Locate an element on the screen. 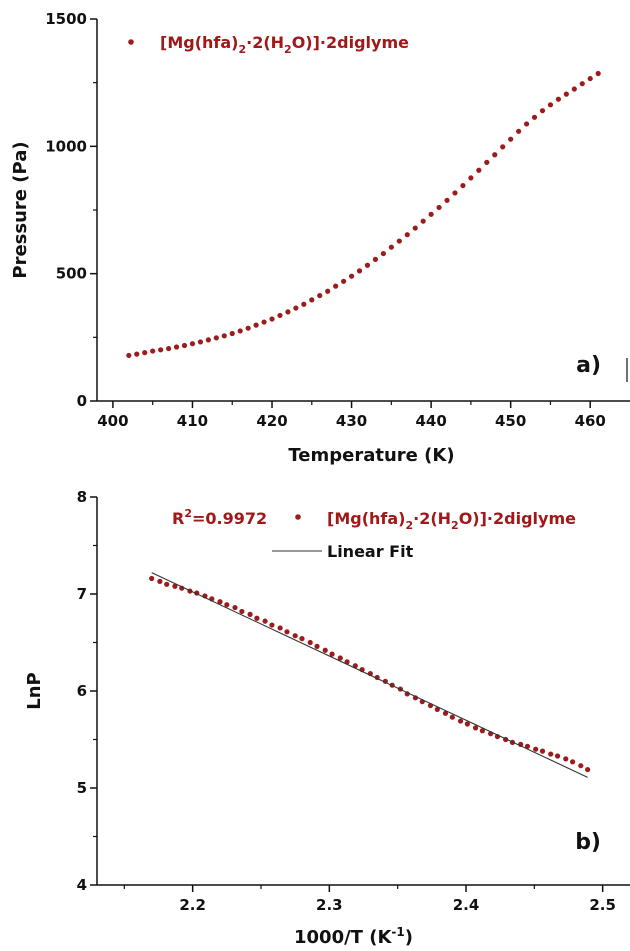 The height and width of the screenshot is (951, 630). r2-text: R is located at coordinates (178, 518).